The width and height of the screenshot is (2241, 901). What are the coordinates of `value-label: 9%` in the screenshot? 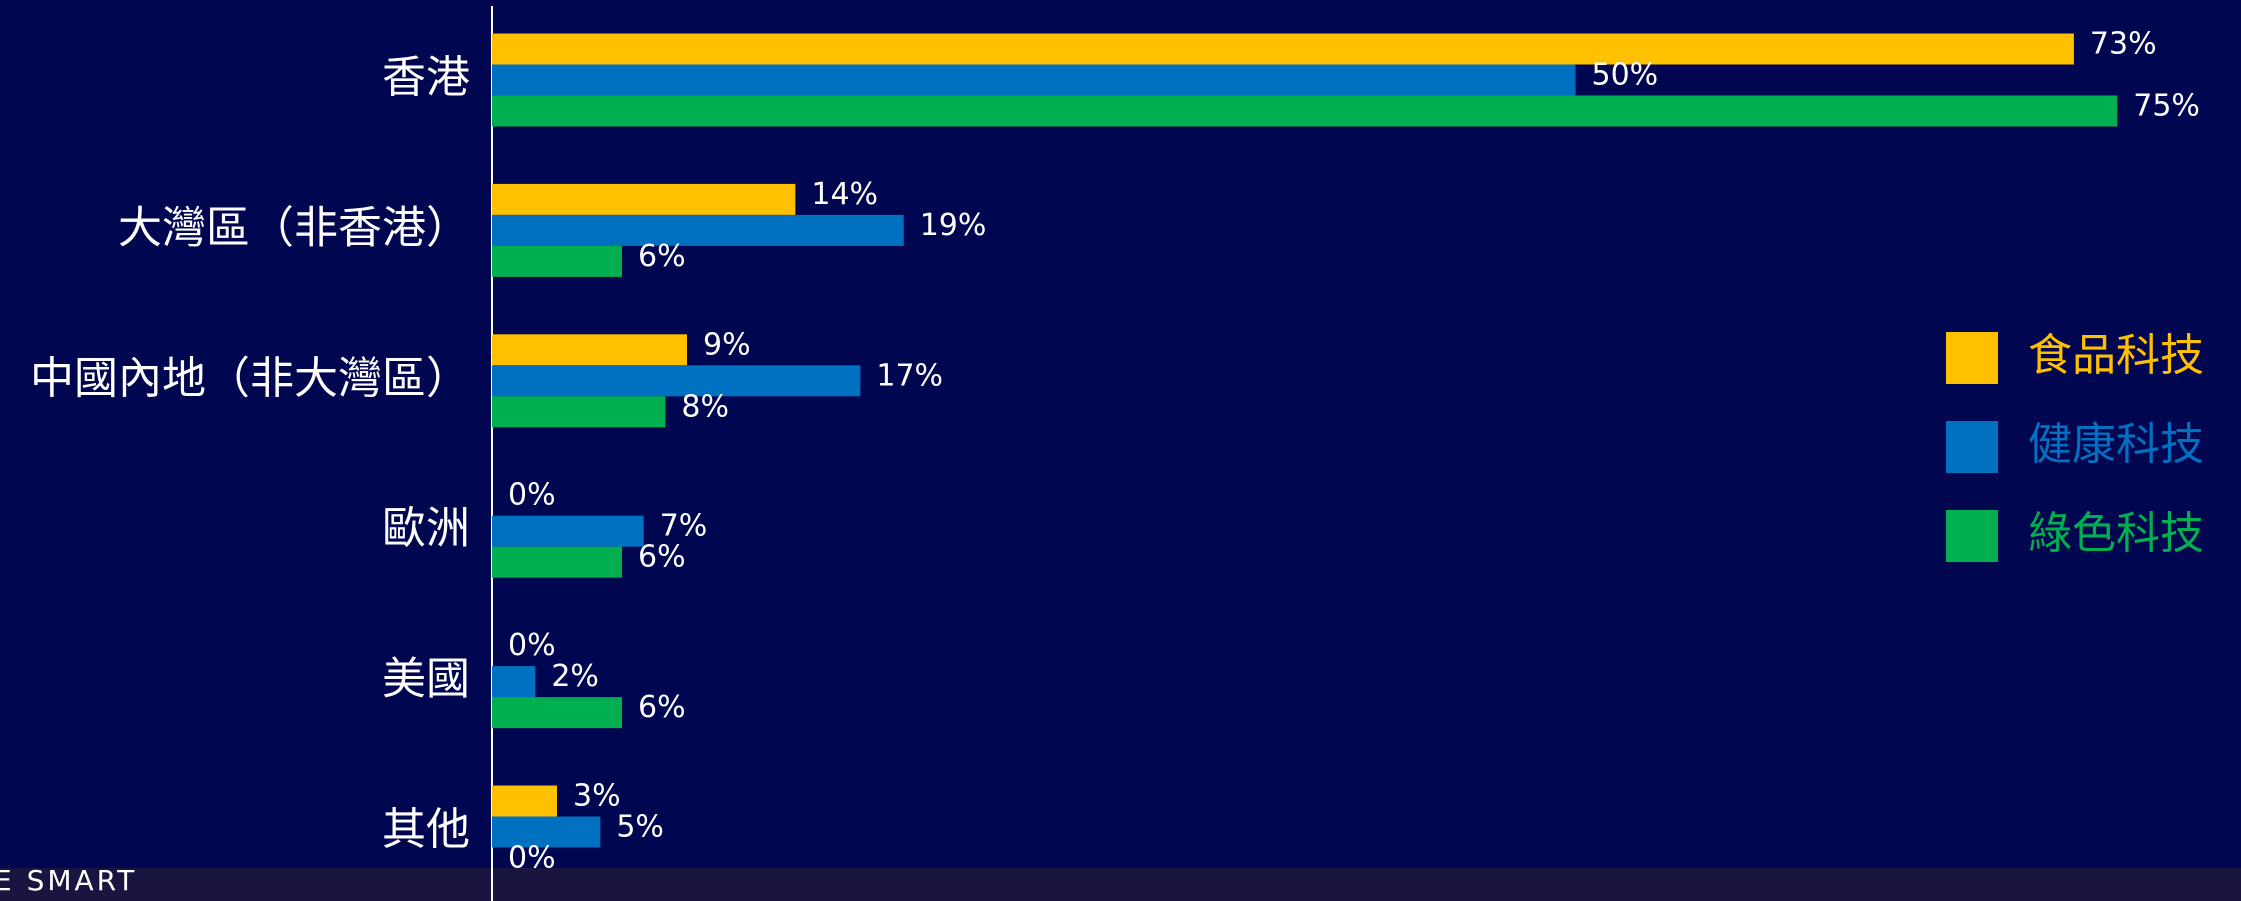 It's located at (727, 344).